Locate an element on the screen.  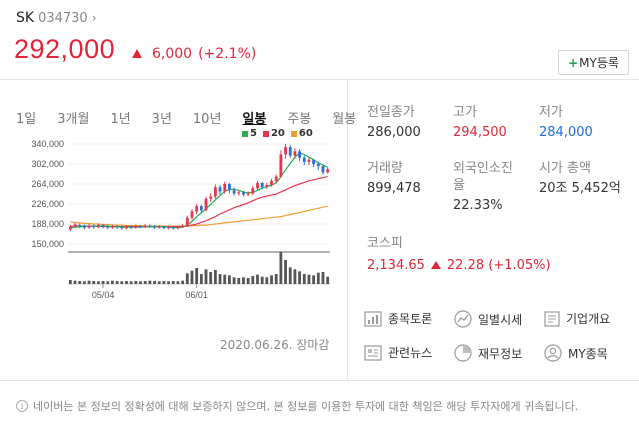
prev-close-cell: 전일종가 286,000 is located at coordinates (394, 122).